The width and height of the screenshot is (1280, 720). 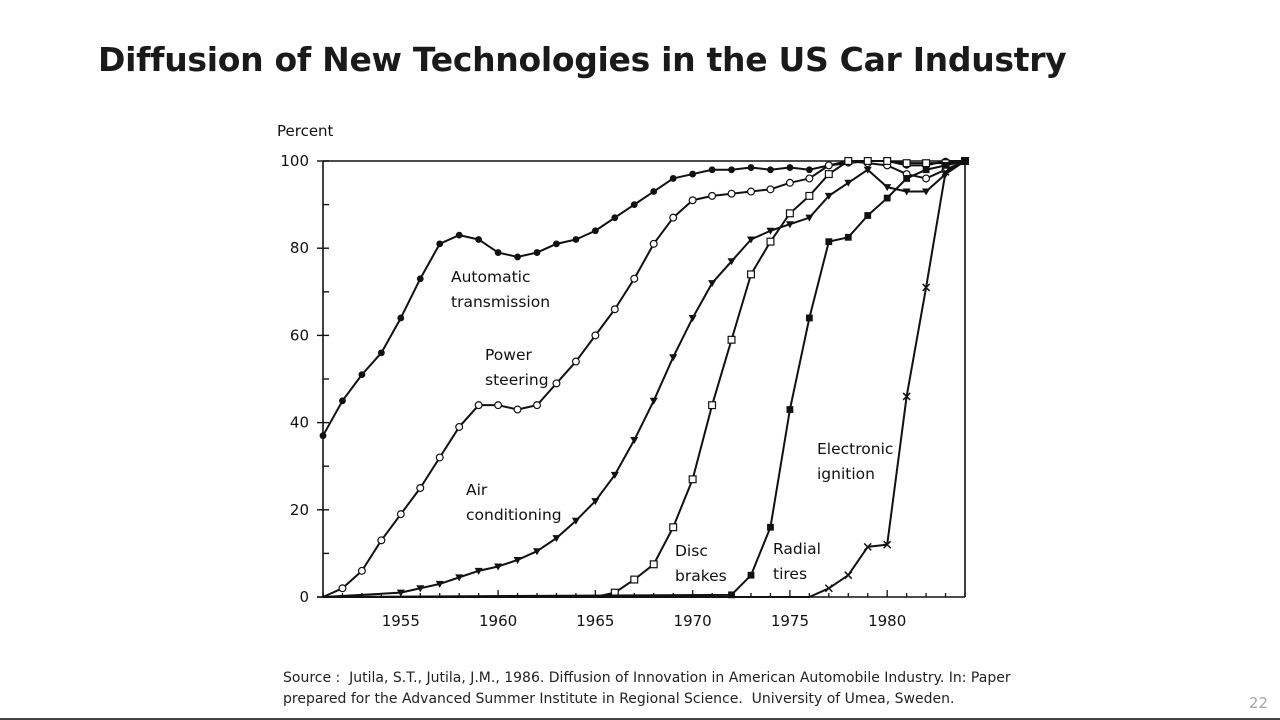 I want to click on series-label-radial-tires: tires, so click(x=790, y=574).